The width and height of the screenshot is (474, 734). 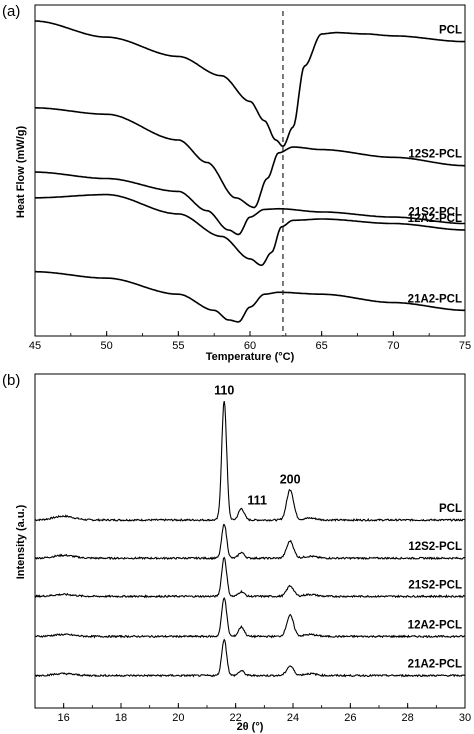 I want to click on xrd-series-label: PCL, so click(x=450, y=509).